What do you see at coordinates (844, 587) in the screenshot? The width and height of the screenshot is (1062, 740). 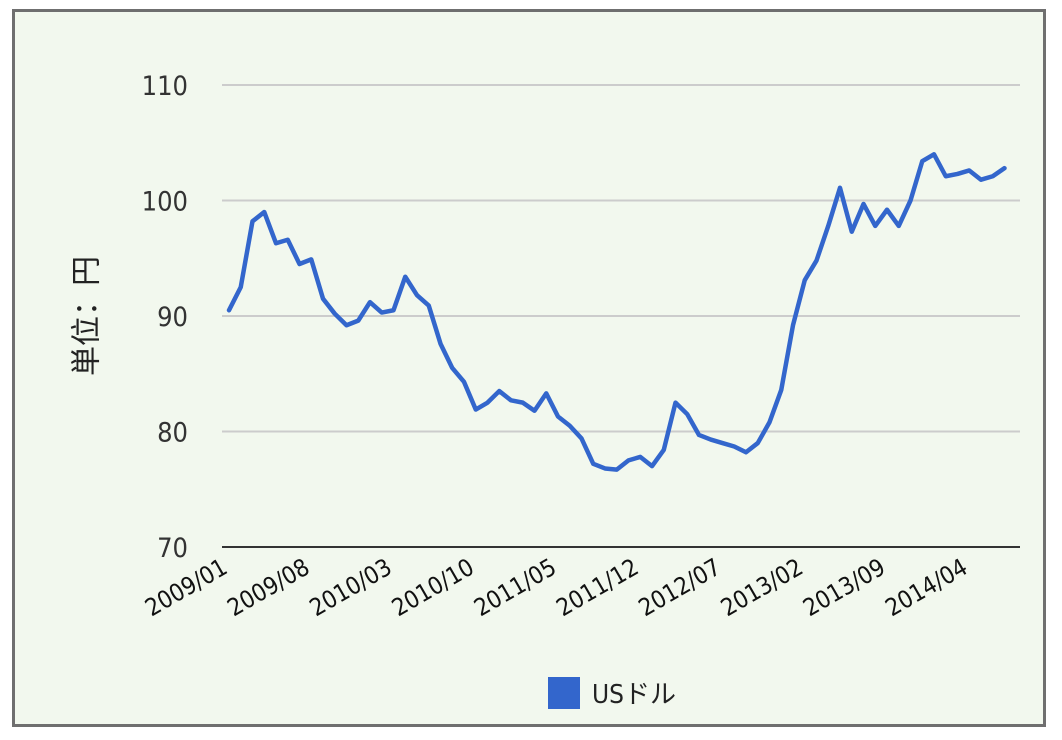 I see `x-tick-label: 2013/09` at bounding box center [844, 587].